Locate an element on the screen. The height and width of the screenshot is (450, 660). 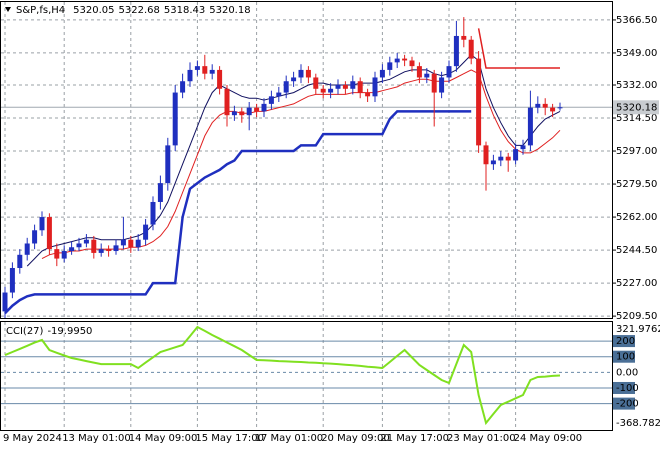
cci-header: CCI(27) -19.9950 is located at coordinates (49, 331).